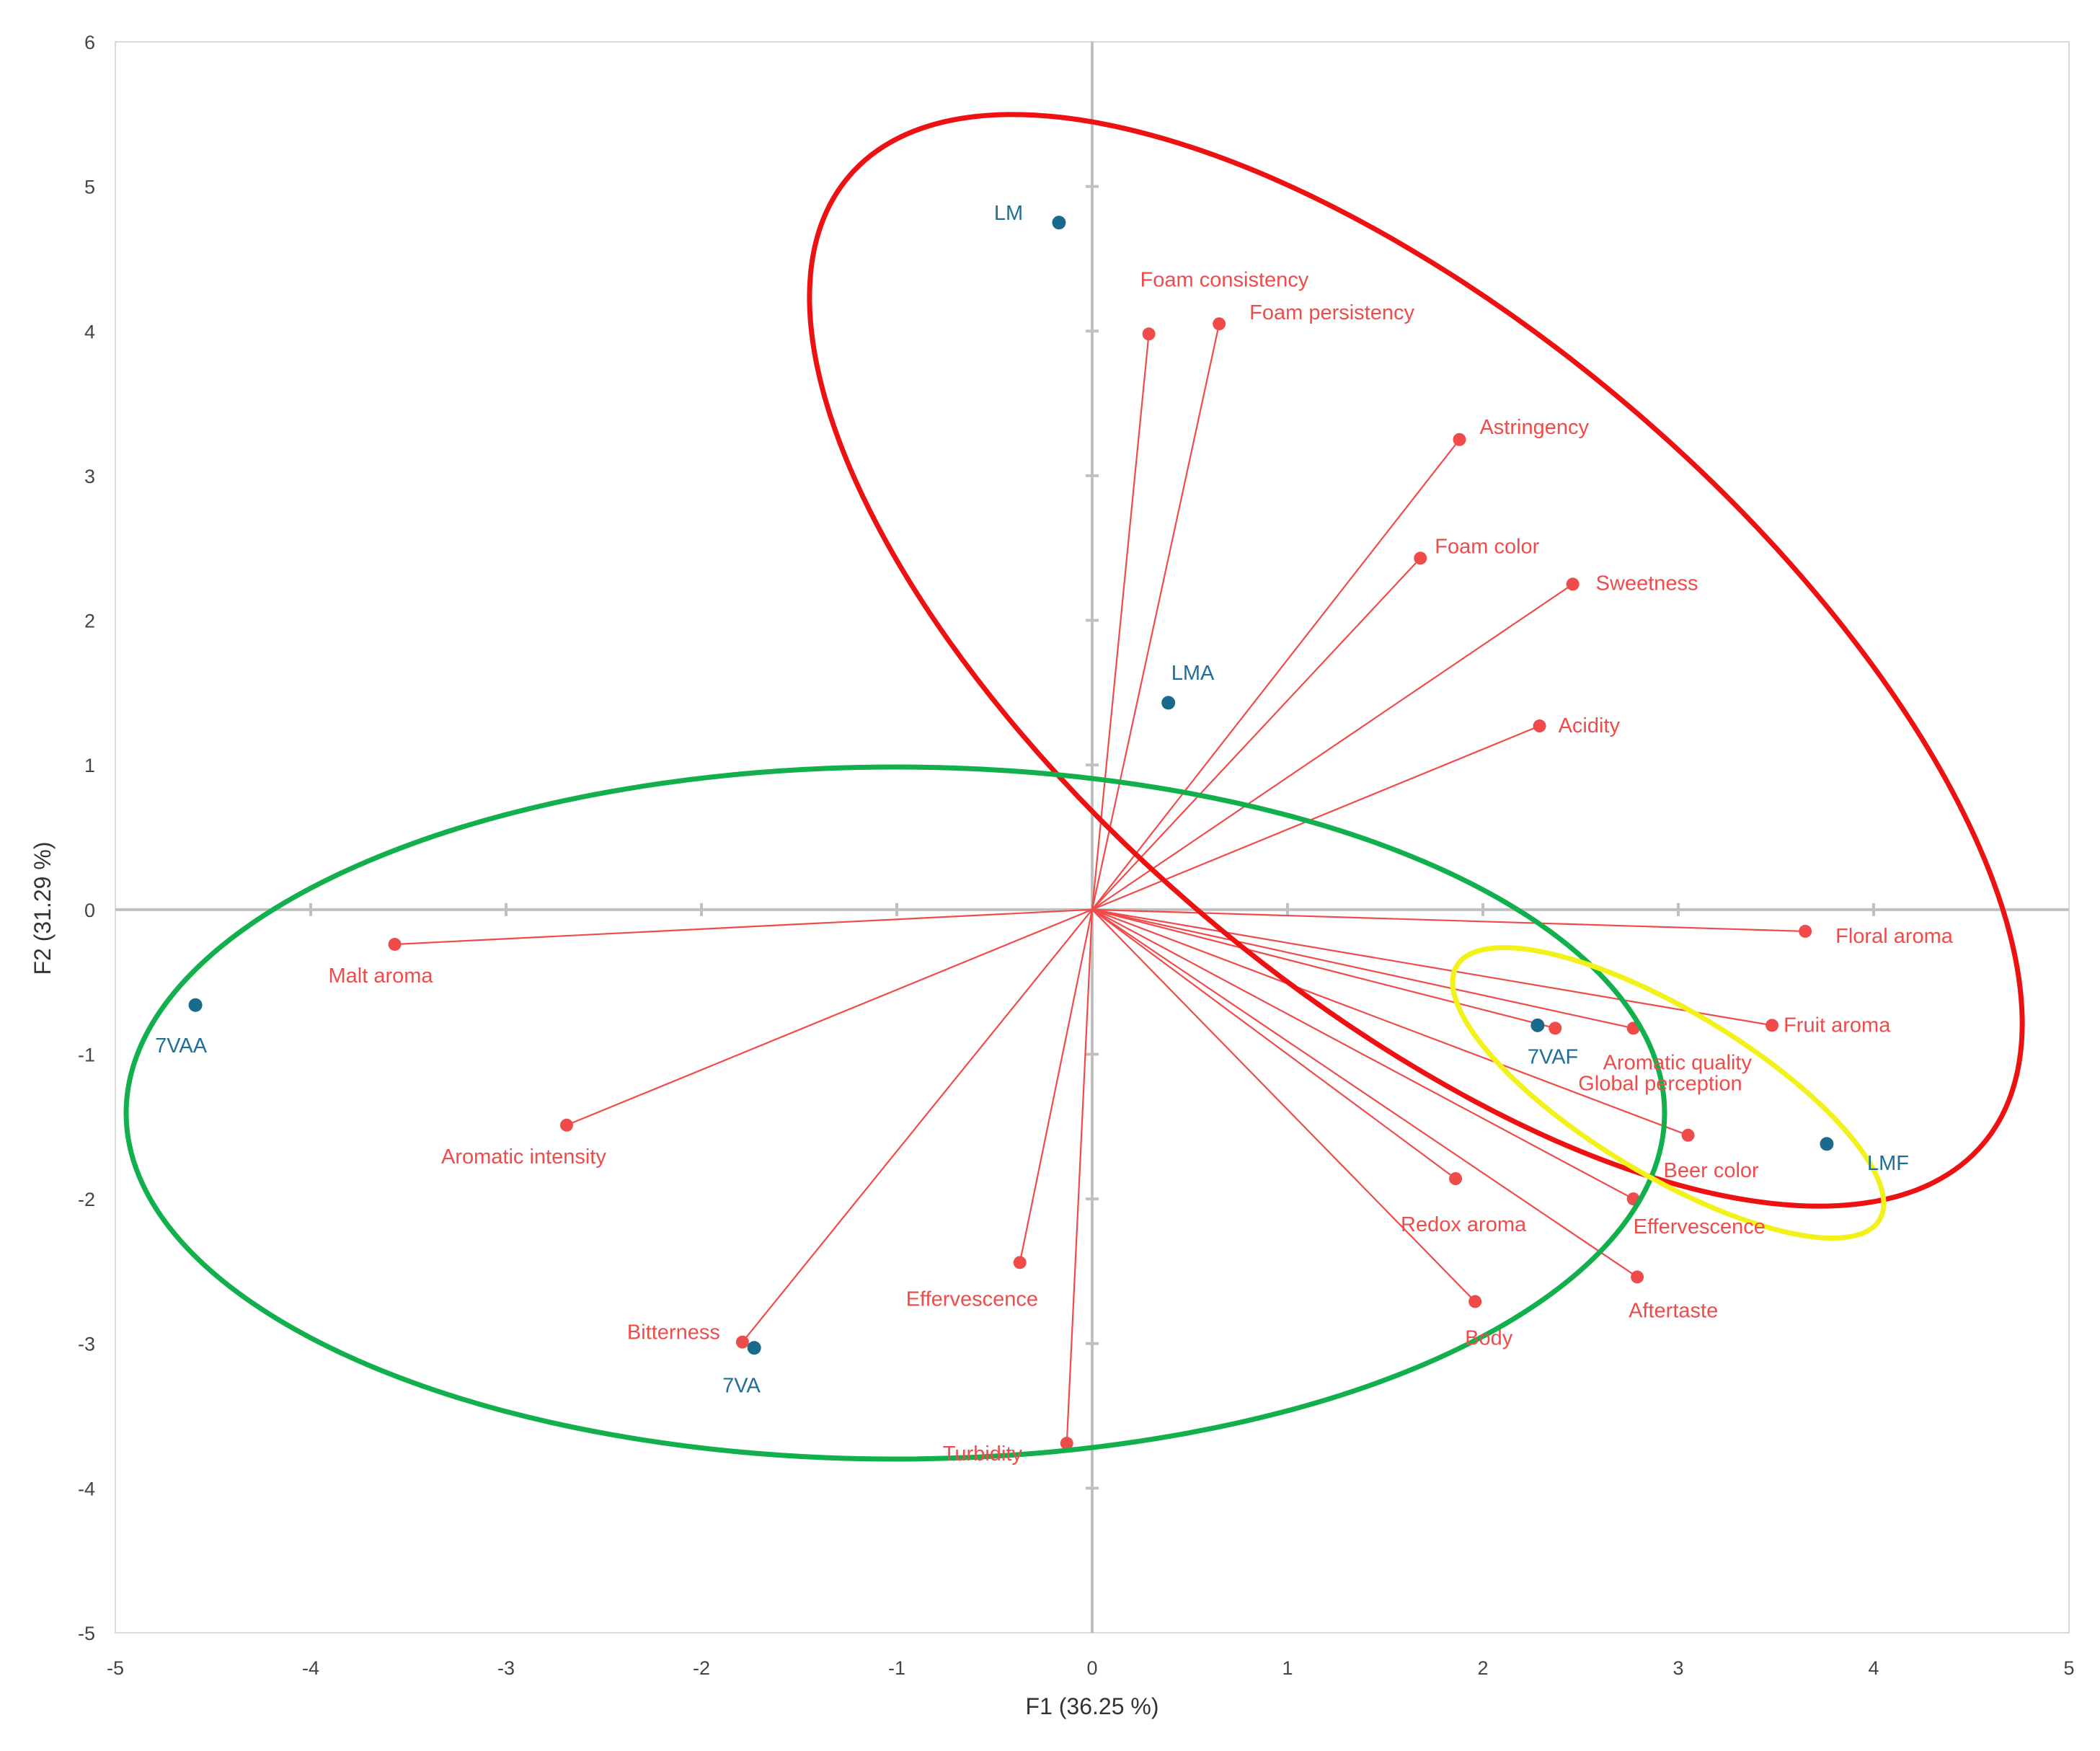  Describe the element at coordinates (1193, 673) in the screenshot. I see `observation-label-lma: LMA` at that location.